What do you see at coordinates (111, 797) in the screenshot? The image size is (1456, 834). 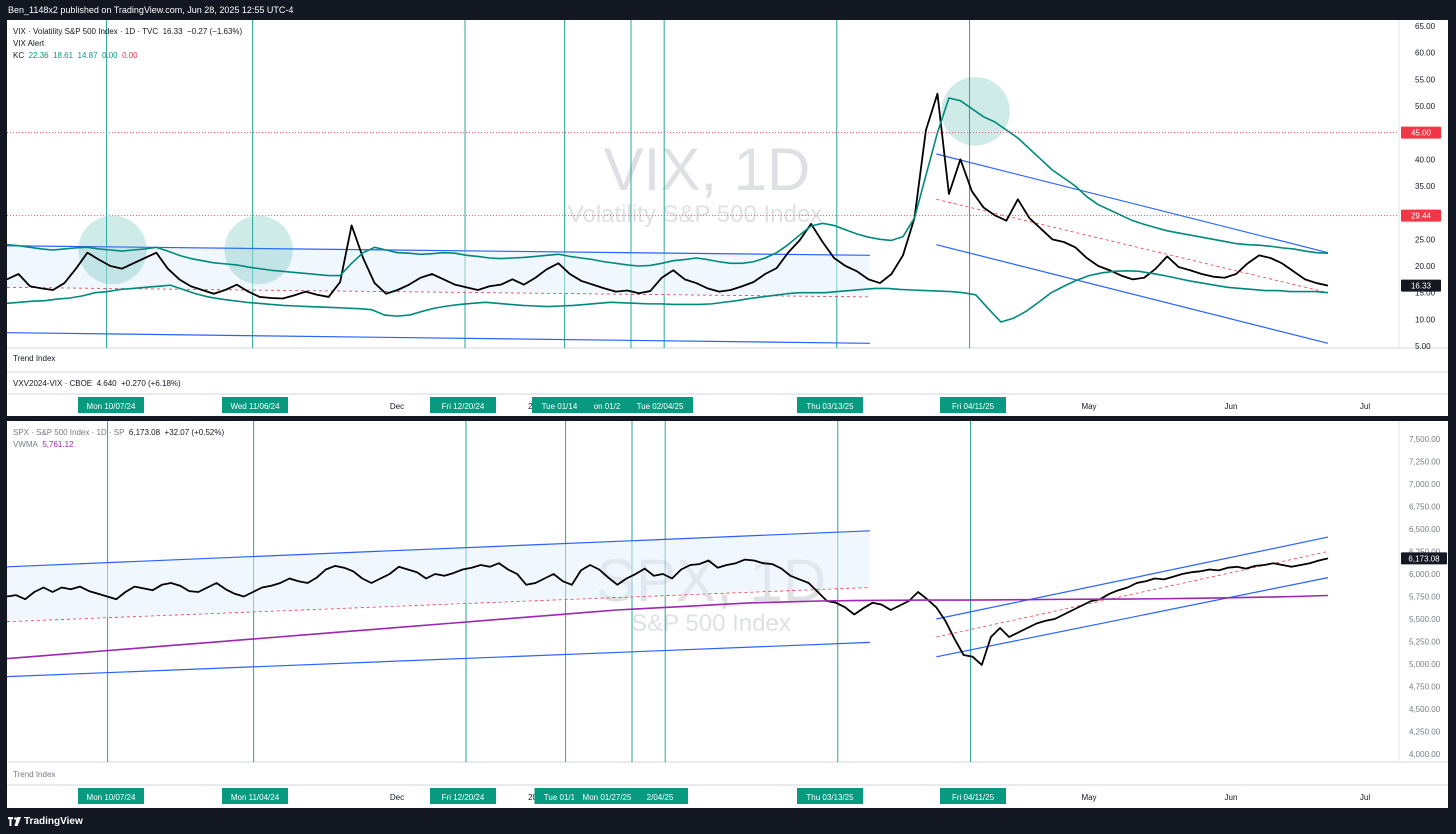 I see `spx-time-label-0: Mon 10/07/24` at bounding box center [111, 797].